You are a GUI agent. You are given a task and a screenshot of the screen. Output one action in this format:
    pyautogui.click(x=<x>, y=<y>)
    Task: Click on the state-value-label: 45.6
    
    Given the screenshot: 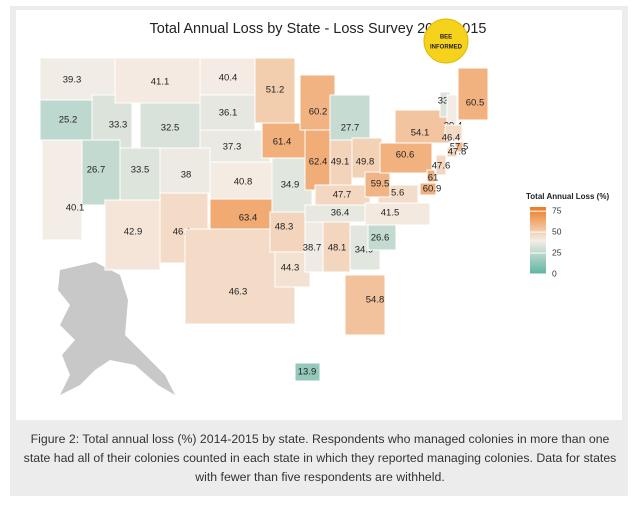 What is the action you would take?
    pyautogui.click(x=395, y=193)
    